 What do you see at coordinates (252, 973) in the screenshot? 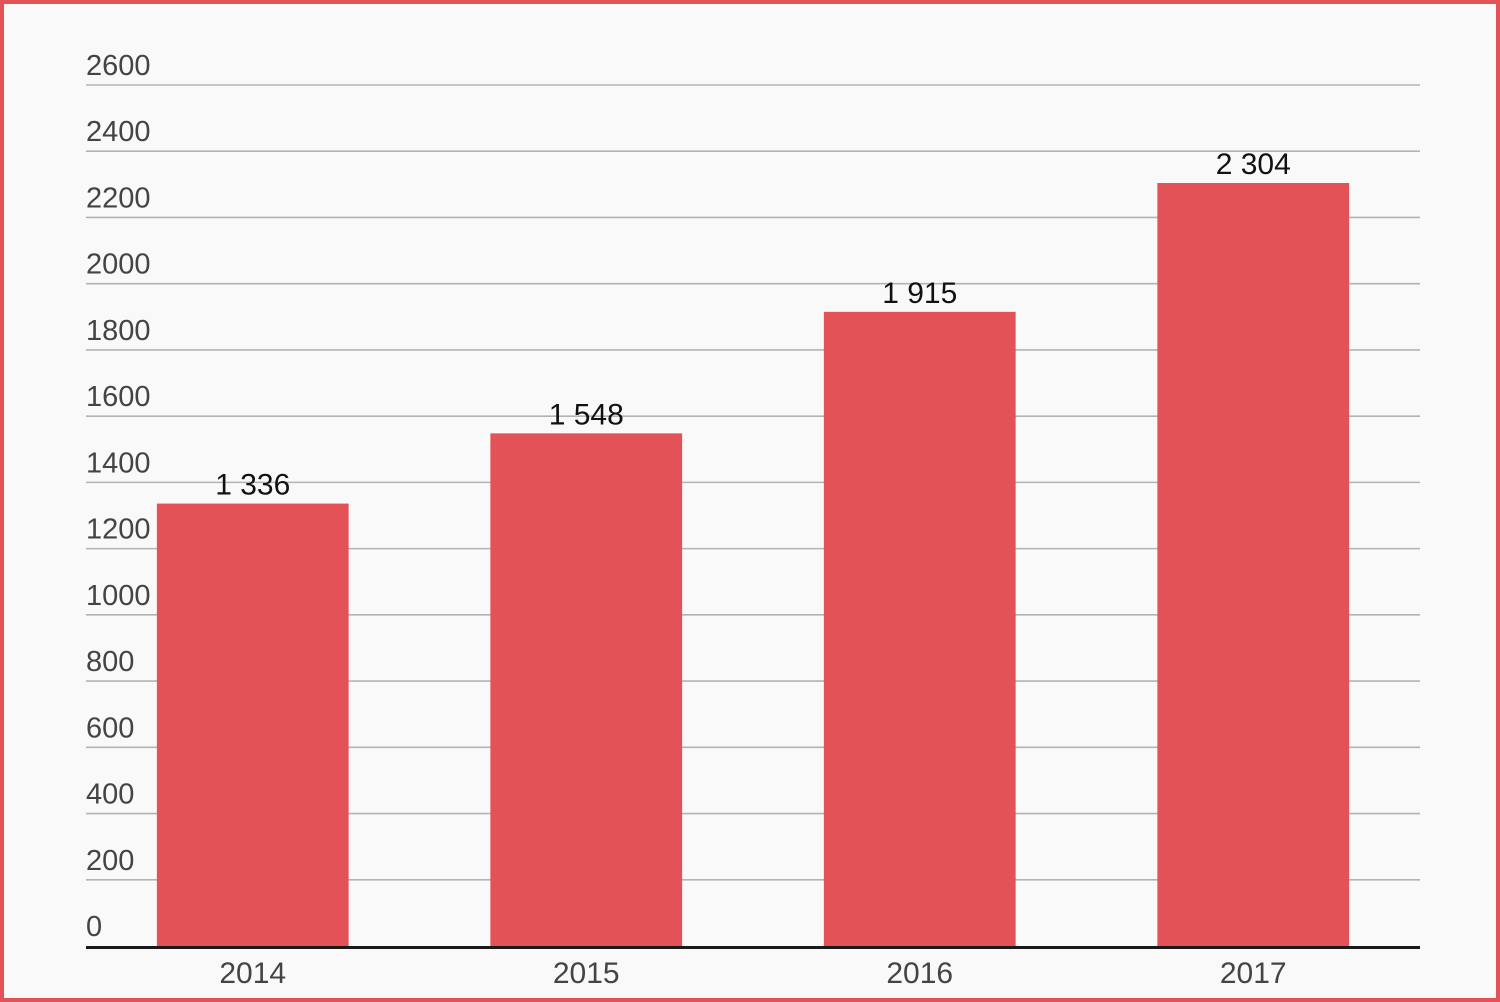
I see `x-tick-label-2014: 2014` at bounding box center [252, 973].